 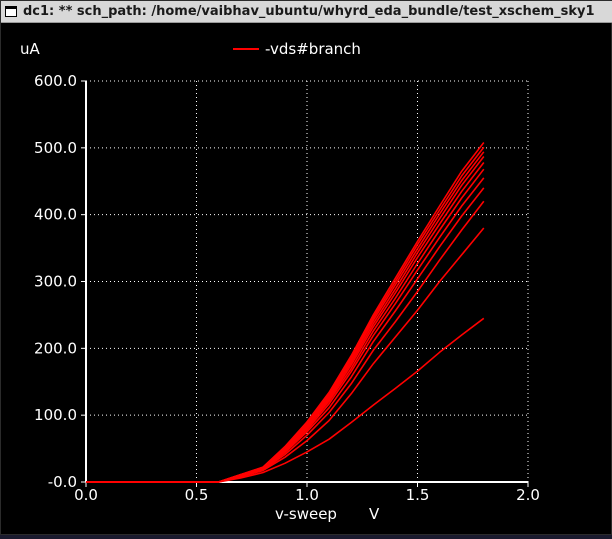 I want to click on y-tick-label: 300.0, so click(x=55, y=282).